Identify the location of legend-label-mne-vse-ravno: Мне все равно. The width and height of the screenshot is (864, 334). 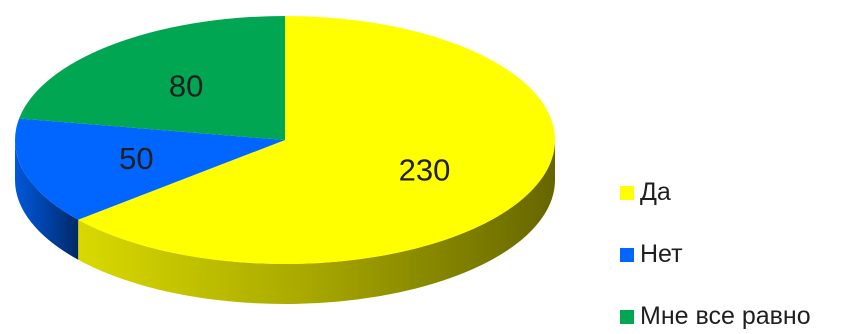
(725, 316).